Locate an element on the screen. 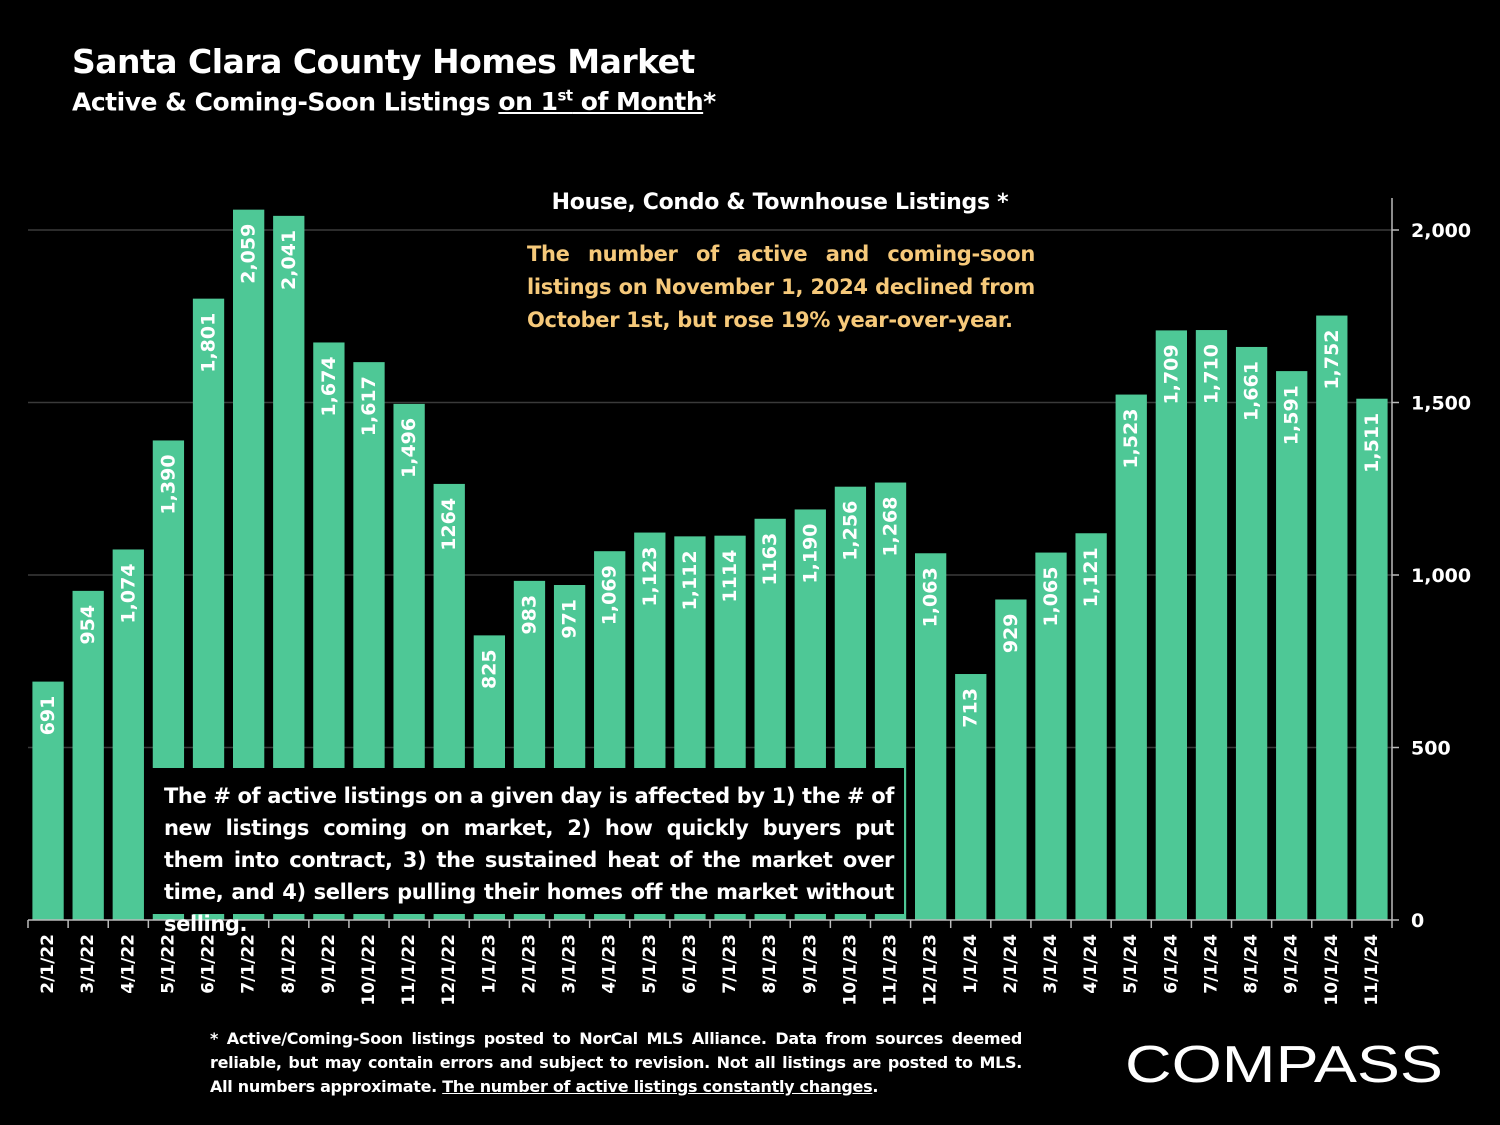 This screenshot has height=1125, width=1500. bar-value-label: 1,523 is located at coordinates (1131, 439).